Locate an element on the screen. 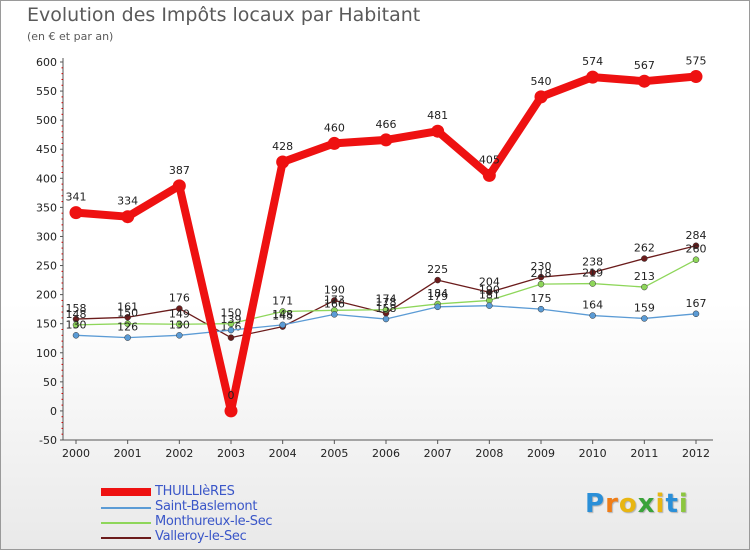  data-label-saint-baslemont: 164 is located at coordinates (592, 305).